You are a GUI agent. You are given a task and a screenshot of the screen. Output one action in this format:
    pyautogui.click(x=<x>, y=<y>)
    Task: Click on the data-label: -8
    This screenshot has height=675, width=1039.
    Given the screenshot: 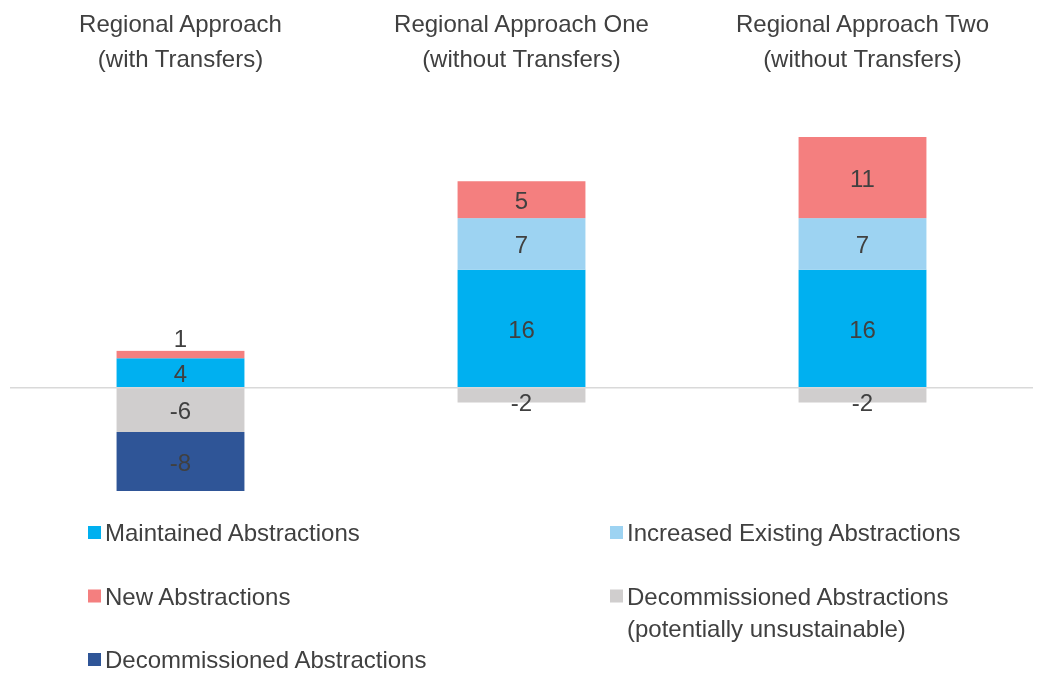 What is the action you would take?
    pyautogui.click(x=180, y=462)
    